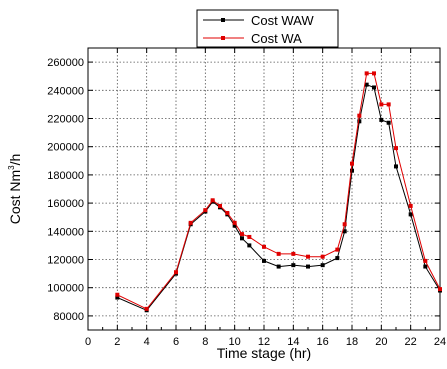  Describe the element at coordinates (65, 63) in the screenshot. I see `y-tick-label: 260000` at that location.